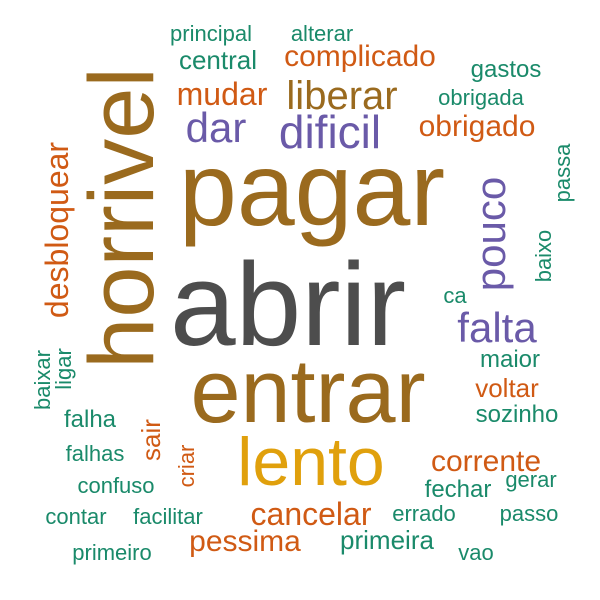  I want to click on word-obrigado: obrigado, so click(477, 126).